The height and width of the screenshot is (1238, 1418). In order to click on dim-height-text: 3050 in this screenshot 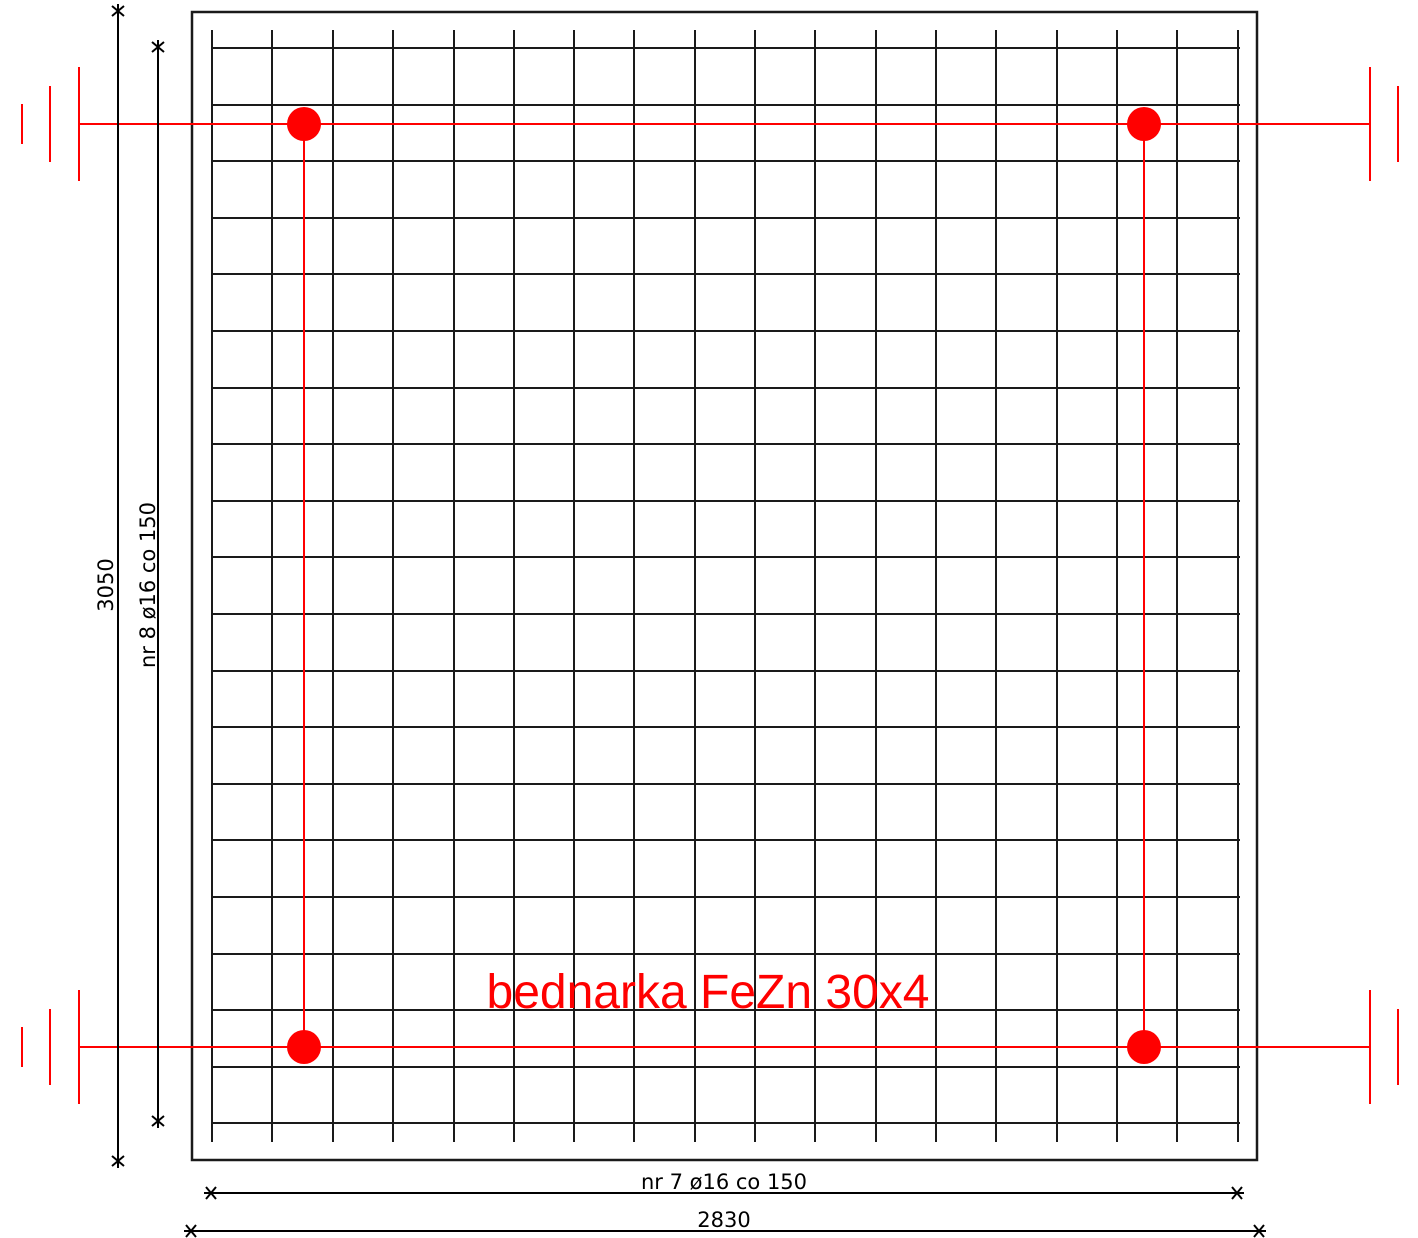, I will do `click(106, 584)`.